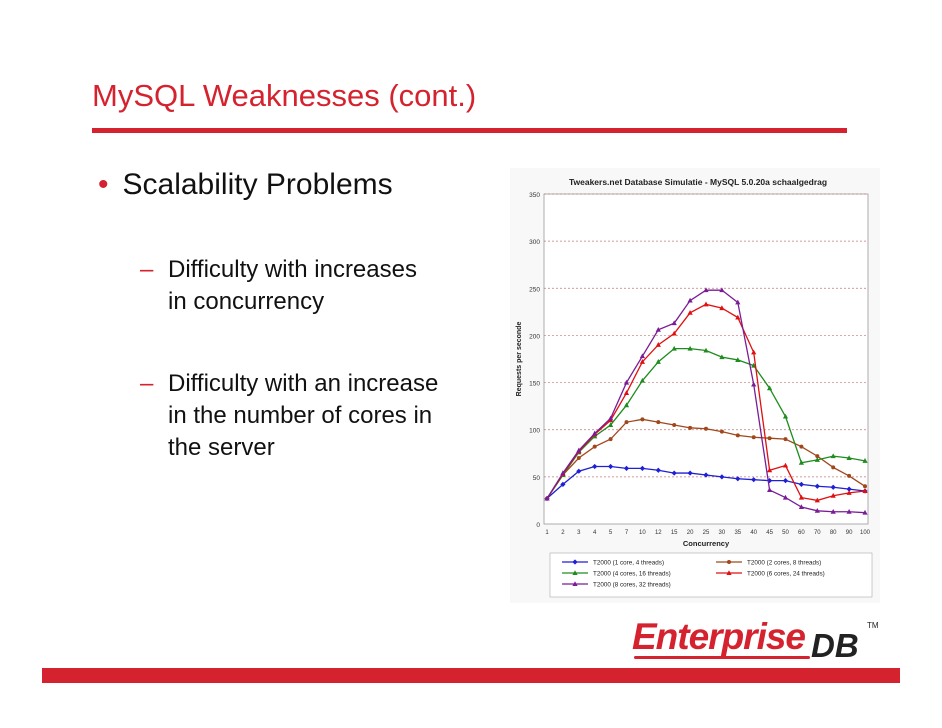  Describe the element at coordinates (547, 533) in the screenshot. I see `x-tick-label: 1` at that location.